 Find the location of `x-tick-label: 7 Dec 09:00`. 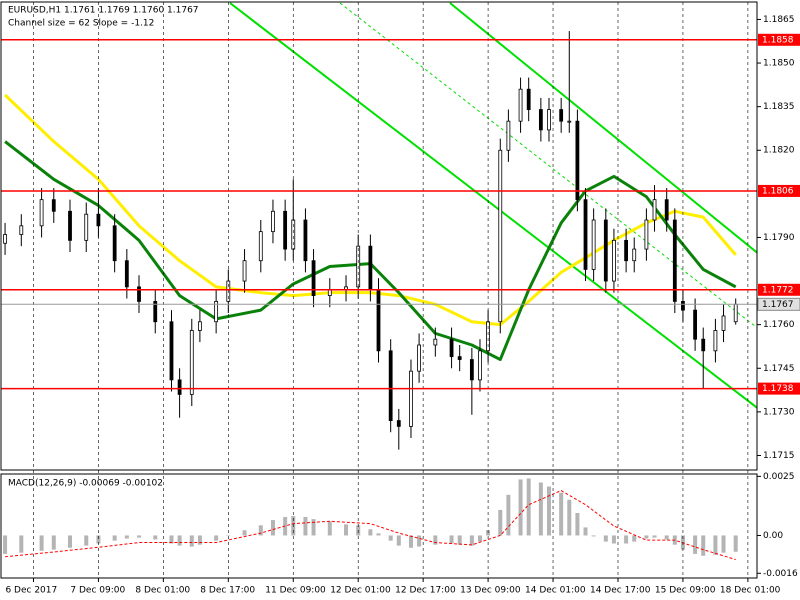

x-tick-label: 7 Dec 09:00 is located at coordinates (97, 591).